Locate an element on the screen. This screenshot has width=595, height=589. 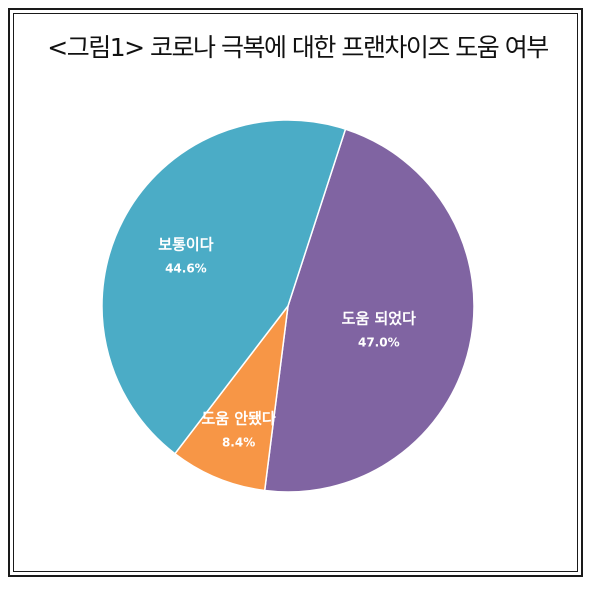
slice-value-label: 8.4% is located at coordinates (238, 442).